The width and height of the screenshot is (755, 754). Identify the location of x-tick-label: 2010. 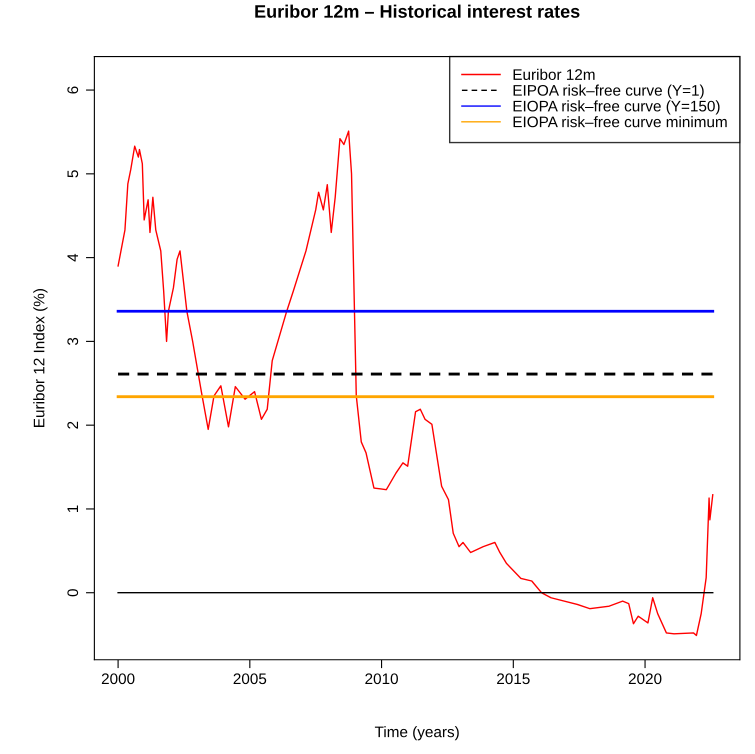
(381, 678).